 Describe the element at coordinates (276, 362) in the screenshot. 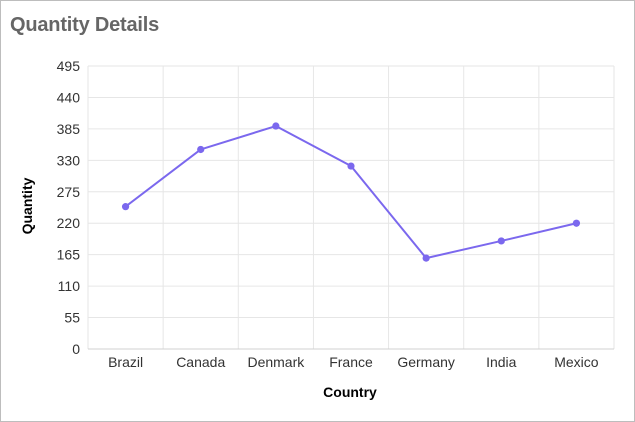

I see `x-tick-label: Denmark` at that location.